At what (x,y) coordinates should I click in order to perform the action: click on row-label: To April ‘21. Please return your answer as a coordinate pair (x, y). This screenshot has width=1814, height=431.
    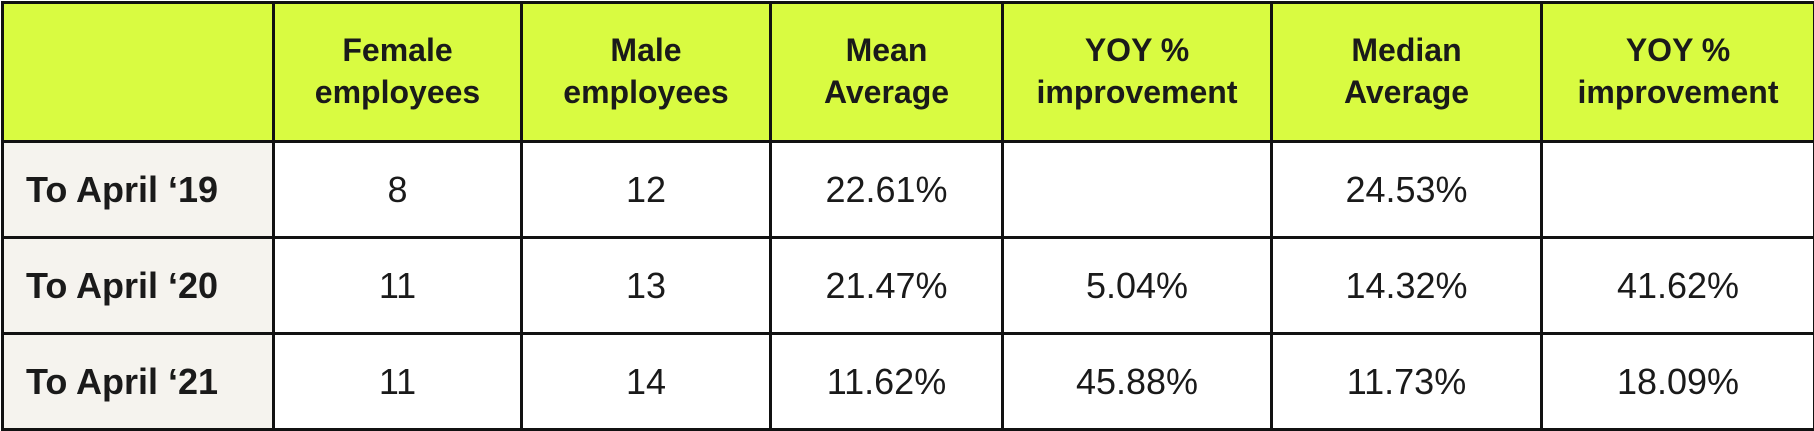
    Looking at the image, I should click on (138, 382).